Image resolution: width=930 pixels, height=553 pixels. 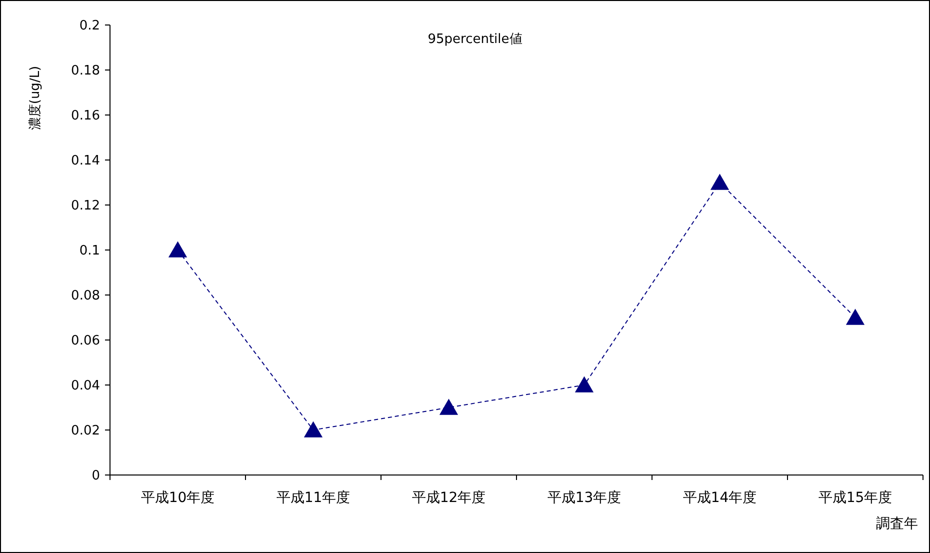 I want to click on x-tick-label: 平成10年度, so click(x=177, y=498).